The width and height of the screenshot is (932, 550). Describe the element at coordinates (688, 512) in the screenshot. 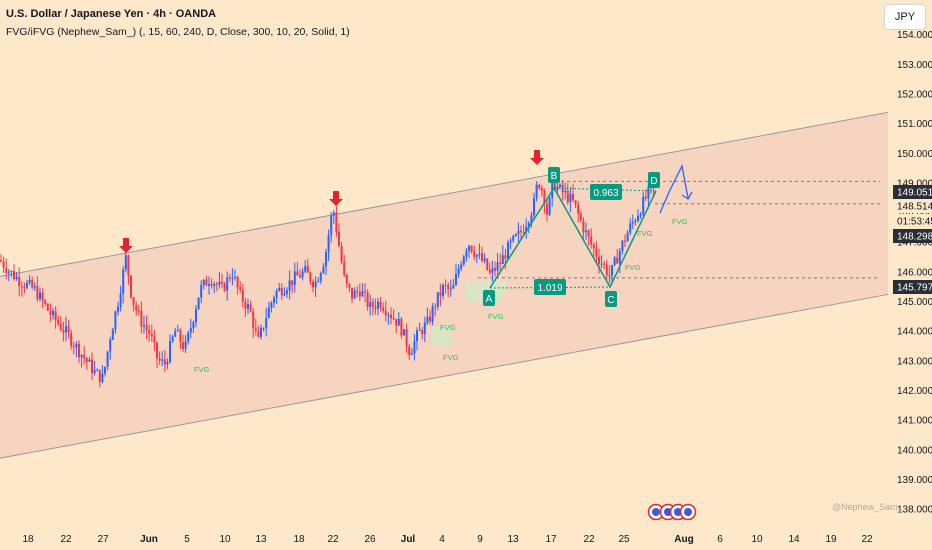

I see `event-flag-core` at that location.